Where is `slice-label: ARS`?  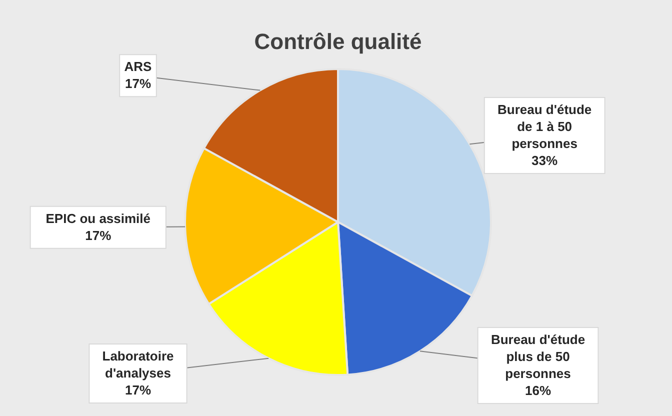
slice-label: ARS is located at coordinates (138, 66).